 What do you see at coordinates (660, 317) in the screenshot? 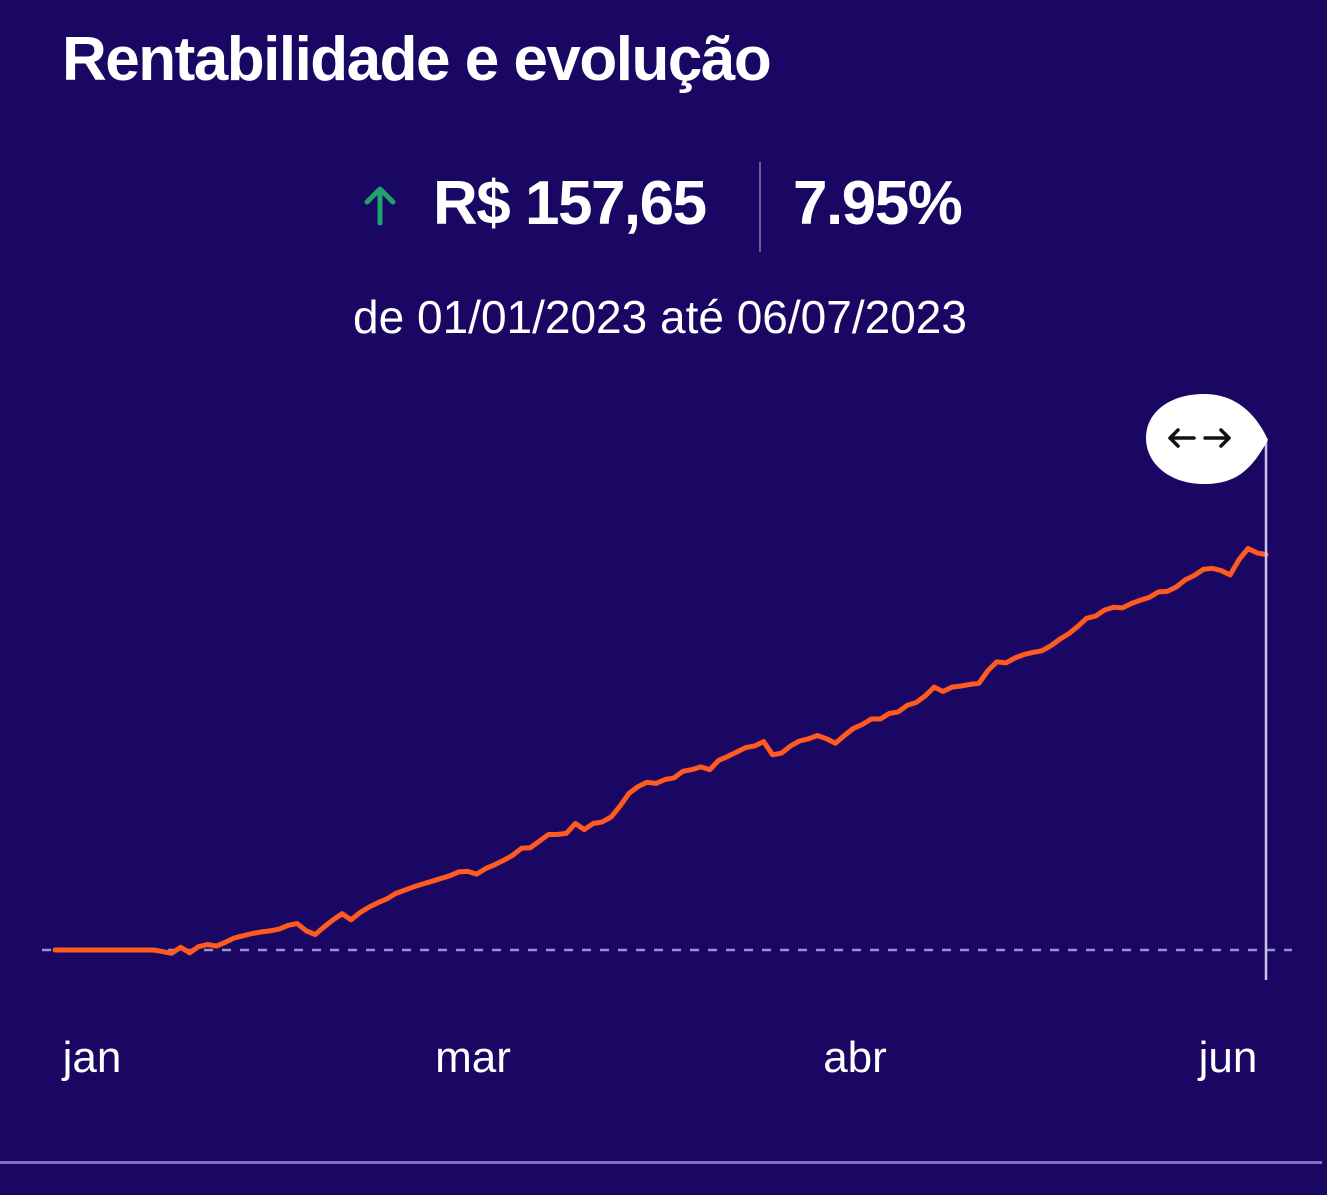
I see `date-range: de 01/01/2023 até 06/07/2023` at bounding box center [660, 317].